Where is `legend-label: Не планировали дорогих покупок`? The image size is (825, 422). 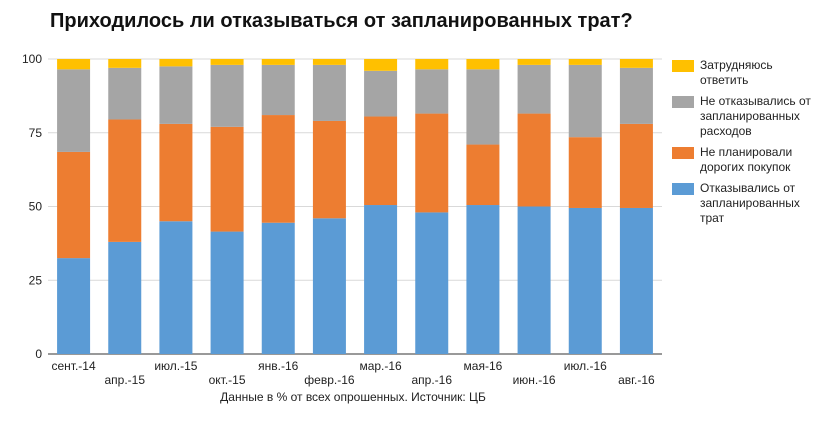
legend-label: Не планировали дорогих покупок is located at coordinates (746, 159).